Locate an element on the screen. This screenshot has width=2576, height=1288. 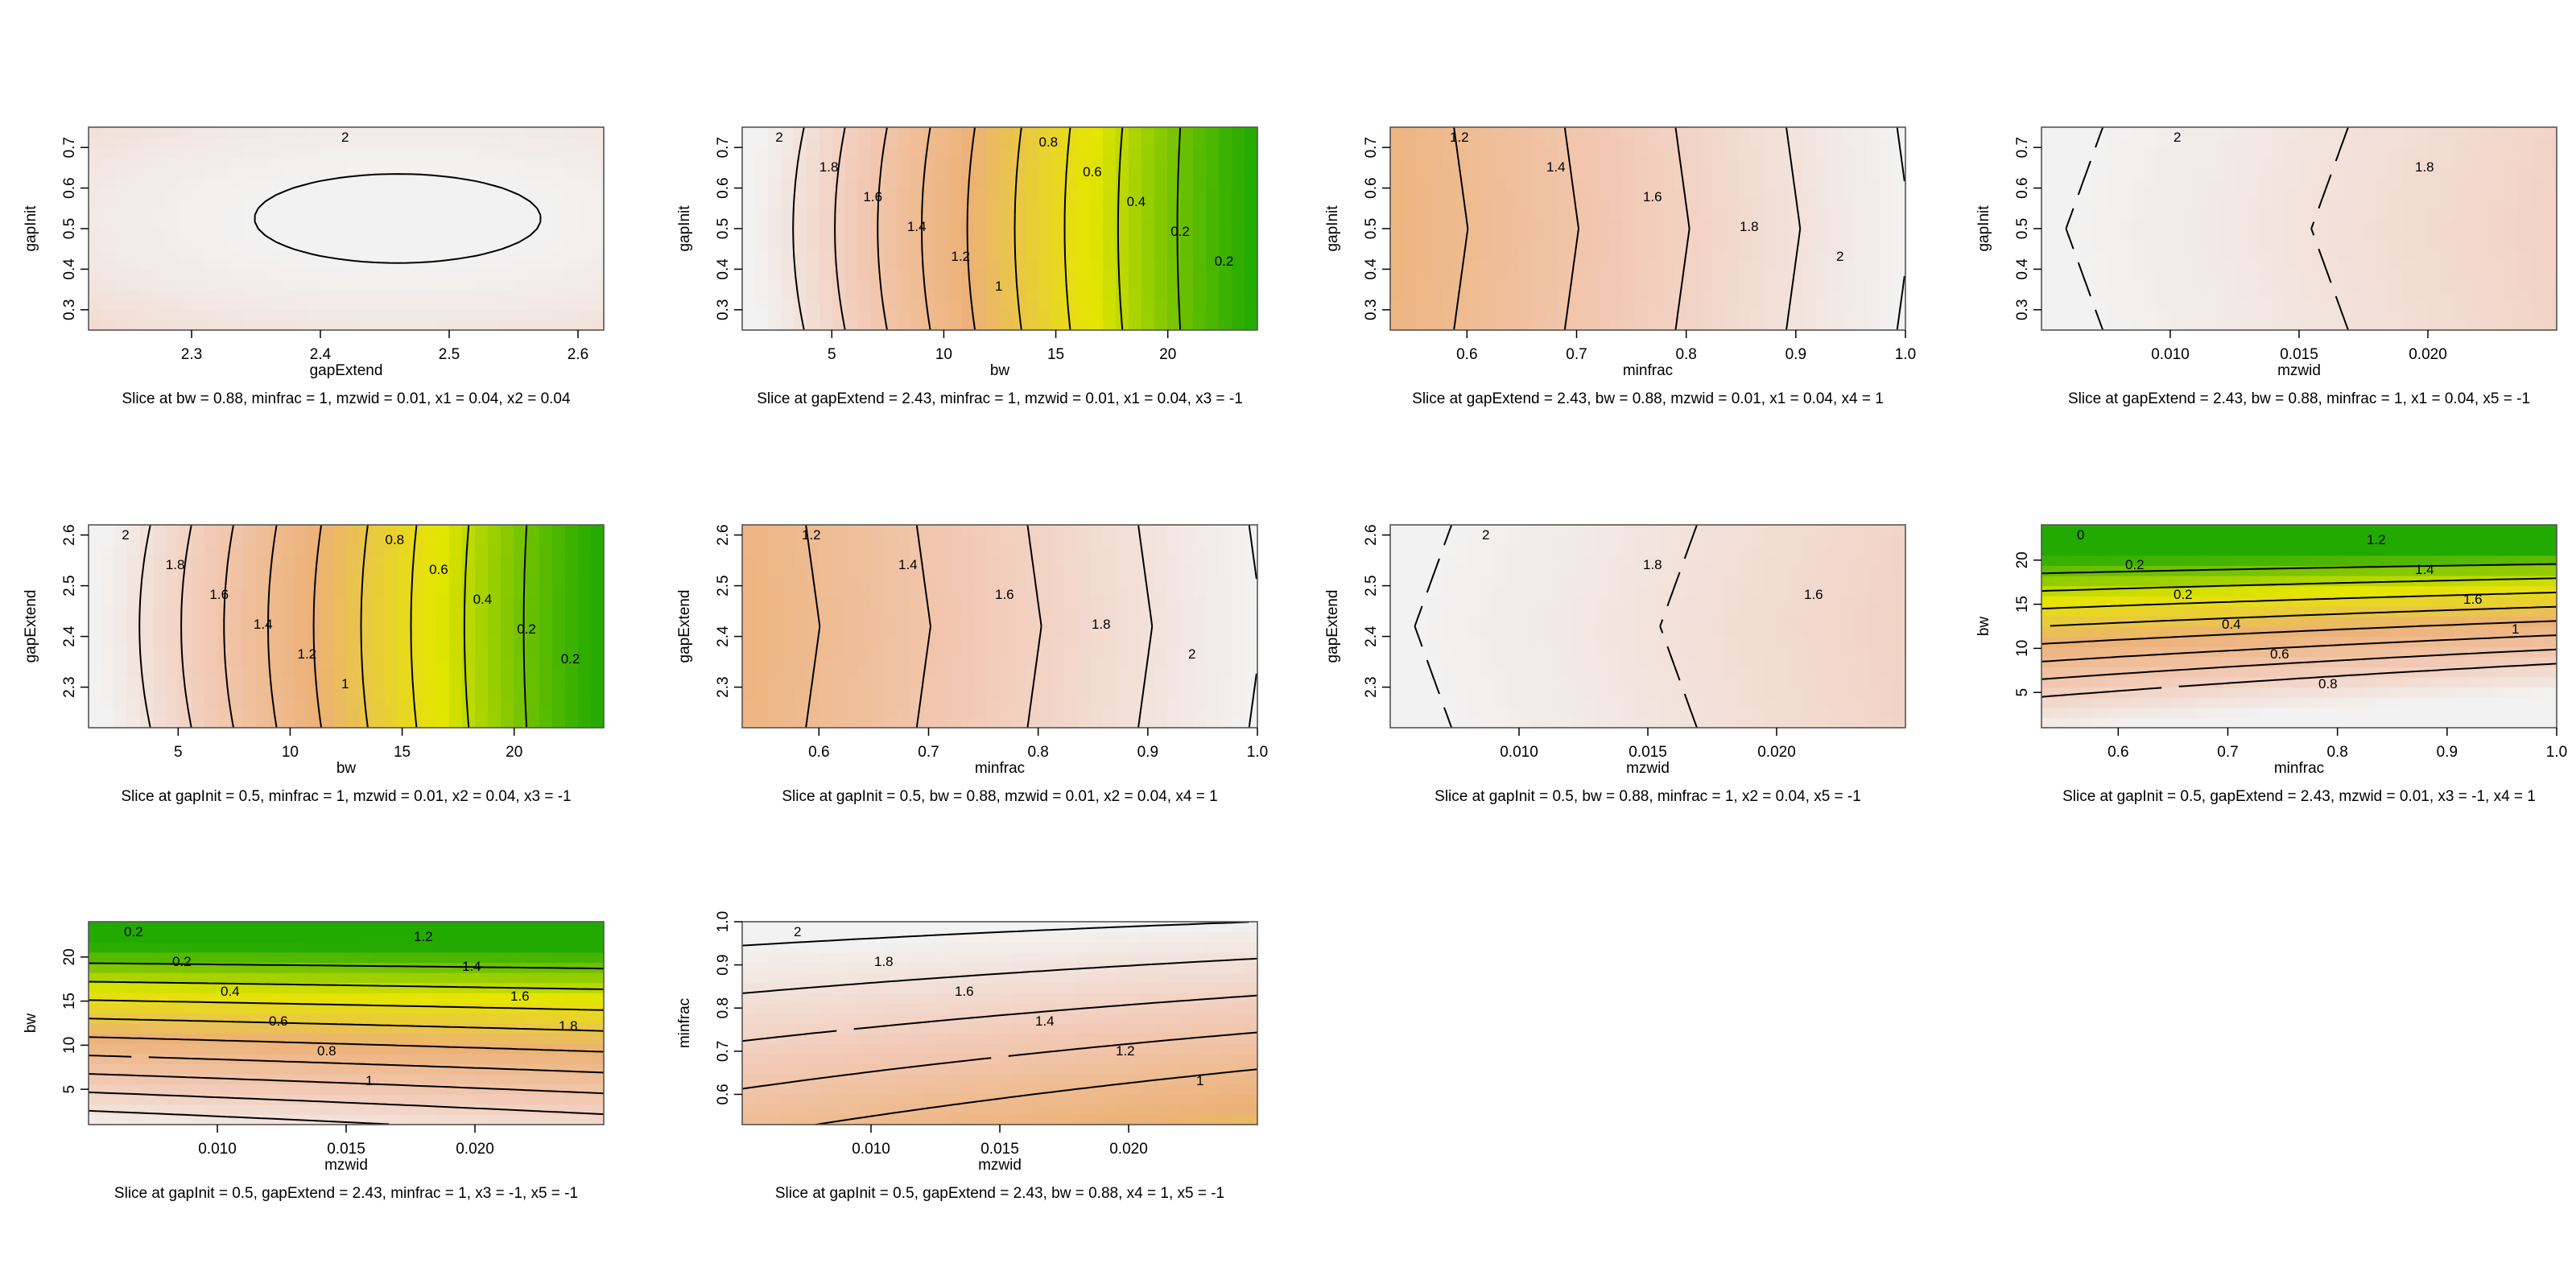
y-tick-label: 0.7 is located at coordinates (1371, 147).